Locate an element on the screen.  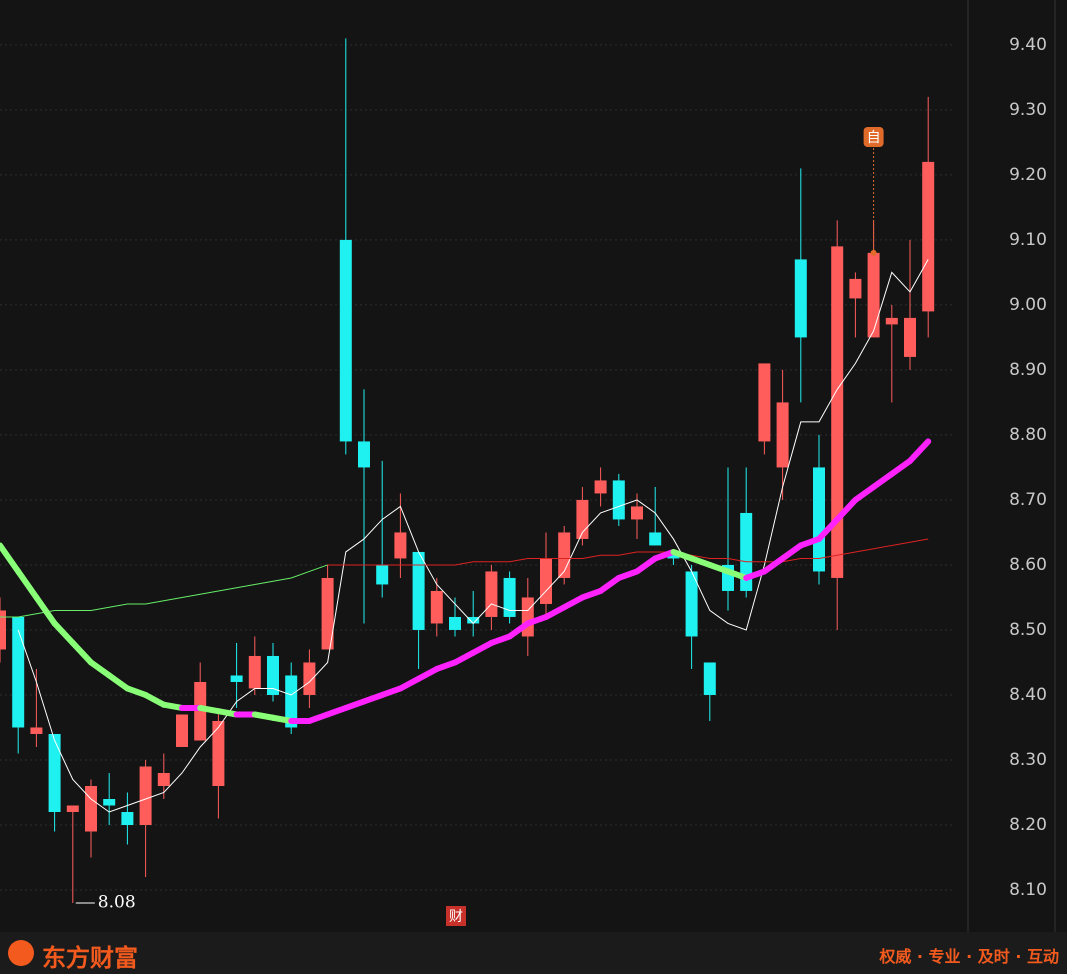
self-marker-box is located at coordinates (873, 137).